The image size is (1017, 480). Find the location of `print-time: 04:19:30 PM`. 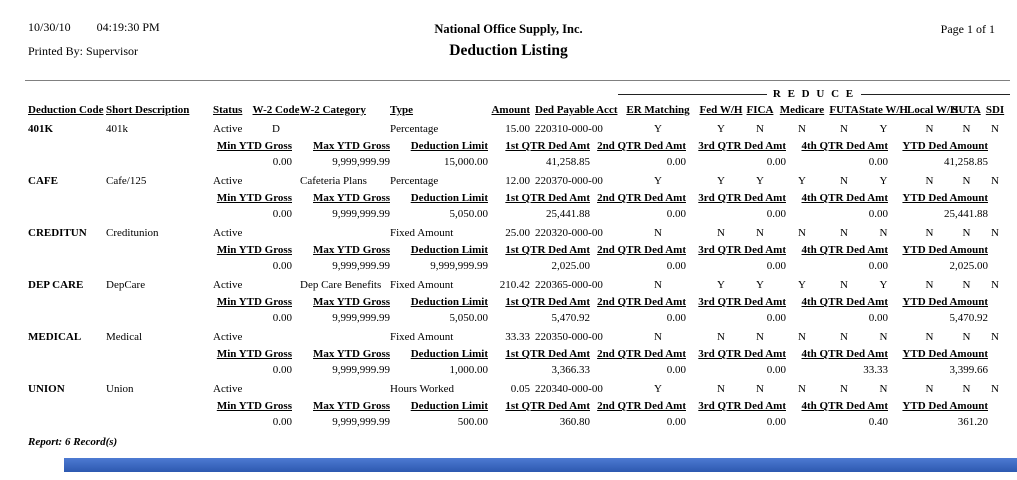

print-time: 04:19:30 PM is located at coordinates (128, 27).